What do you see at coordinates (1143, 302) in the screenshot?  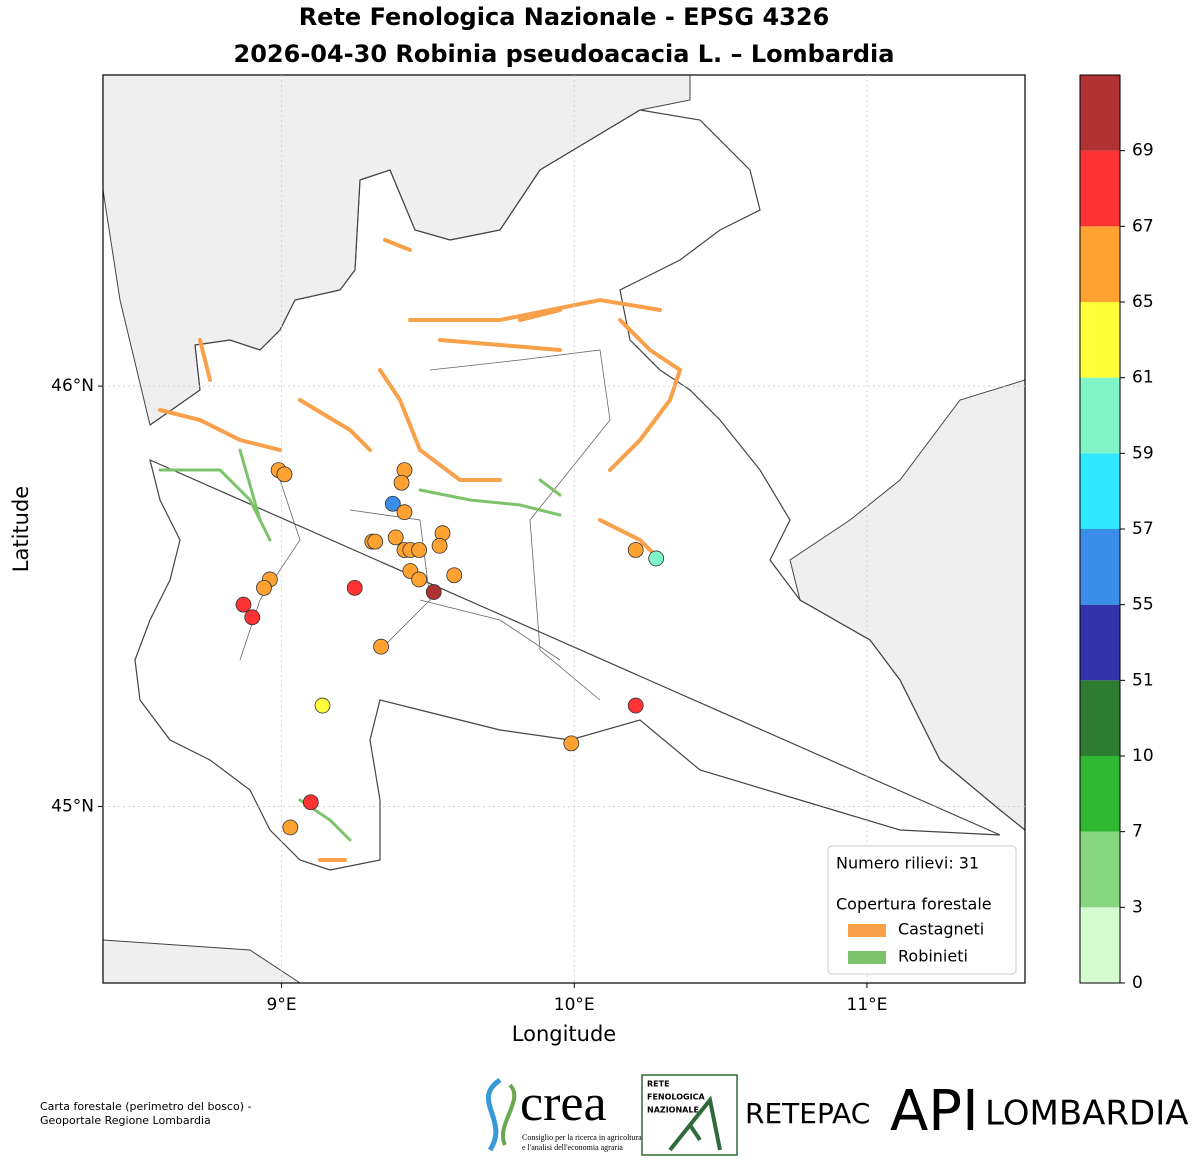 I see `colorbar-tick-label: 65` at bounding box center [1143, 302].